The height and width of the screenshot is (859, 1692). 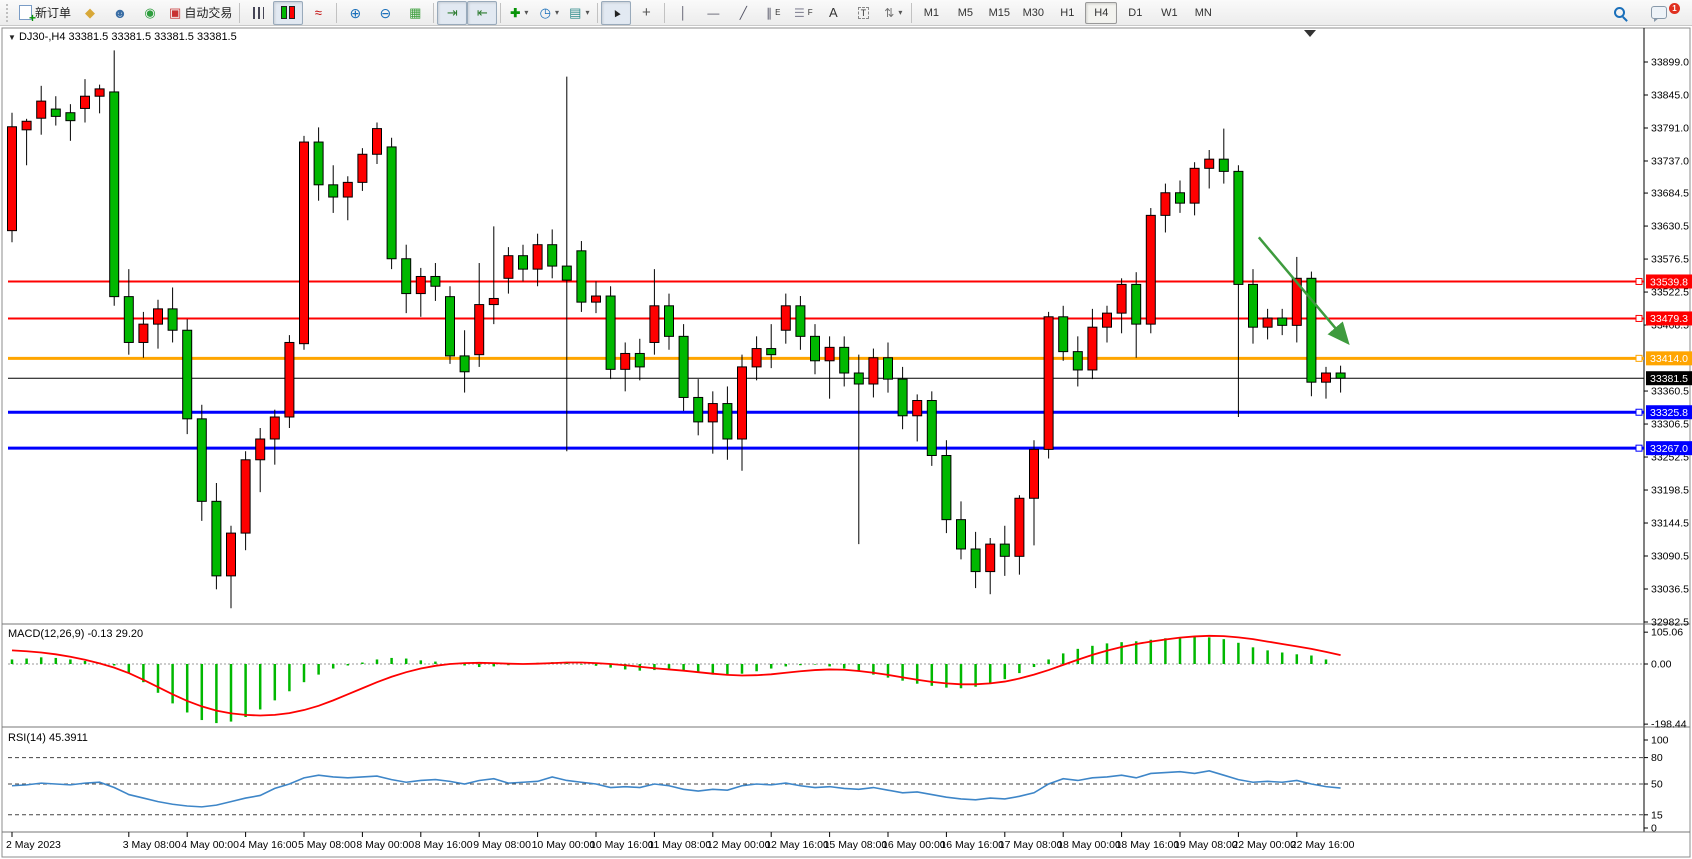 What do you see at coordinates (27, 14) in the screenshot?
I see `new-order-icon: +` at bounding box center [27, 14].